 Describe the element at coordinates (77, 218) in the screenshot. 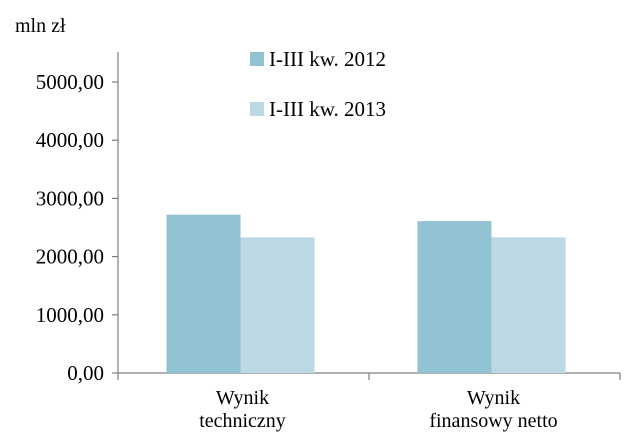

I see `y-axis: 0,00 1000,00 2000,00 3000,00 4000,00 5000,00` at that location.